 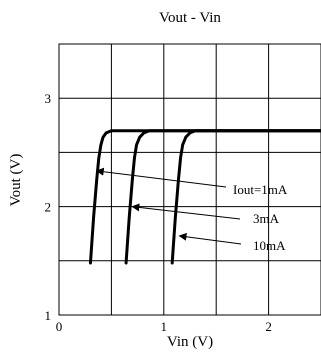 I want to click on annotation-label-10ma: 10mA, so click(x=269, y=245).